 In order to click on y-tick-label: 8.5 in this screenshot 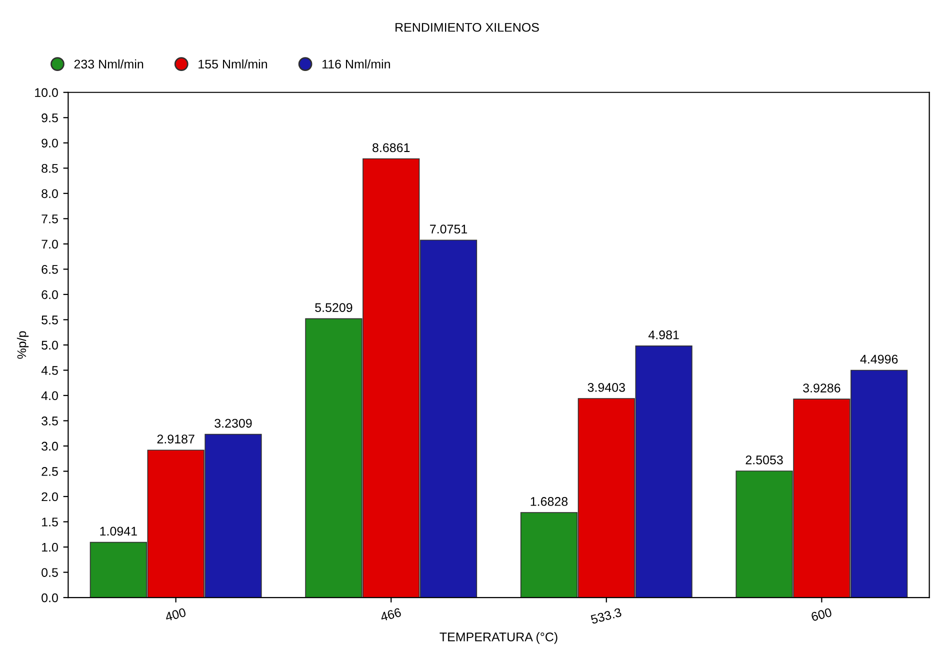, I will do `click(50, 168)`.